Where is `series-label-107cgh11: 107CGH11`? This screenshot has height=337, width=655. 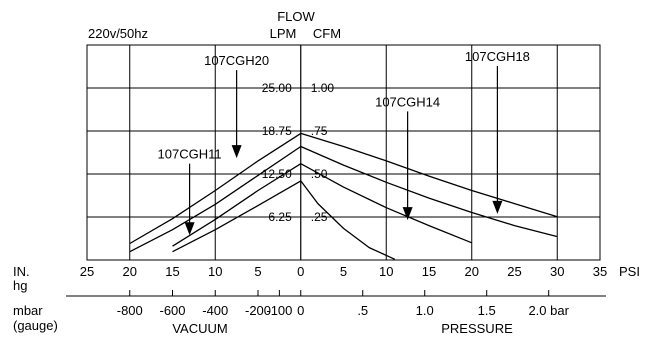
series-label-107cgh11: 107CGH11 is located at coordinates (190, 154).